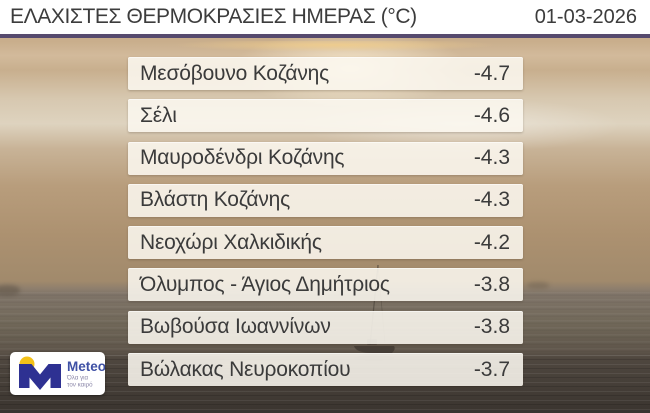  What do you see at coordinates (80, 385) in the screenshot?
I see `logo-tagline-line2: τον καιρό` at bounding box center [80, 385].